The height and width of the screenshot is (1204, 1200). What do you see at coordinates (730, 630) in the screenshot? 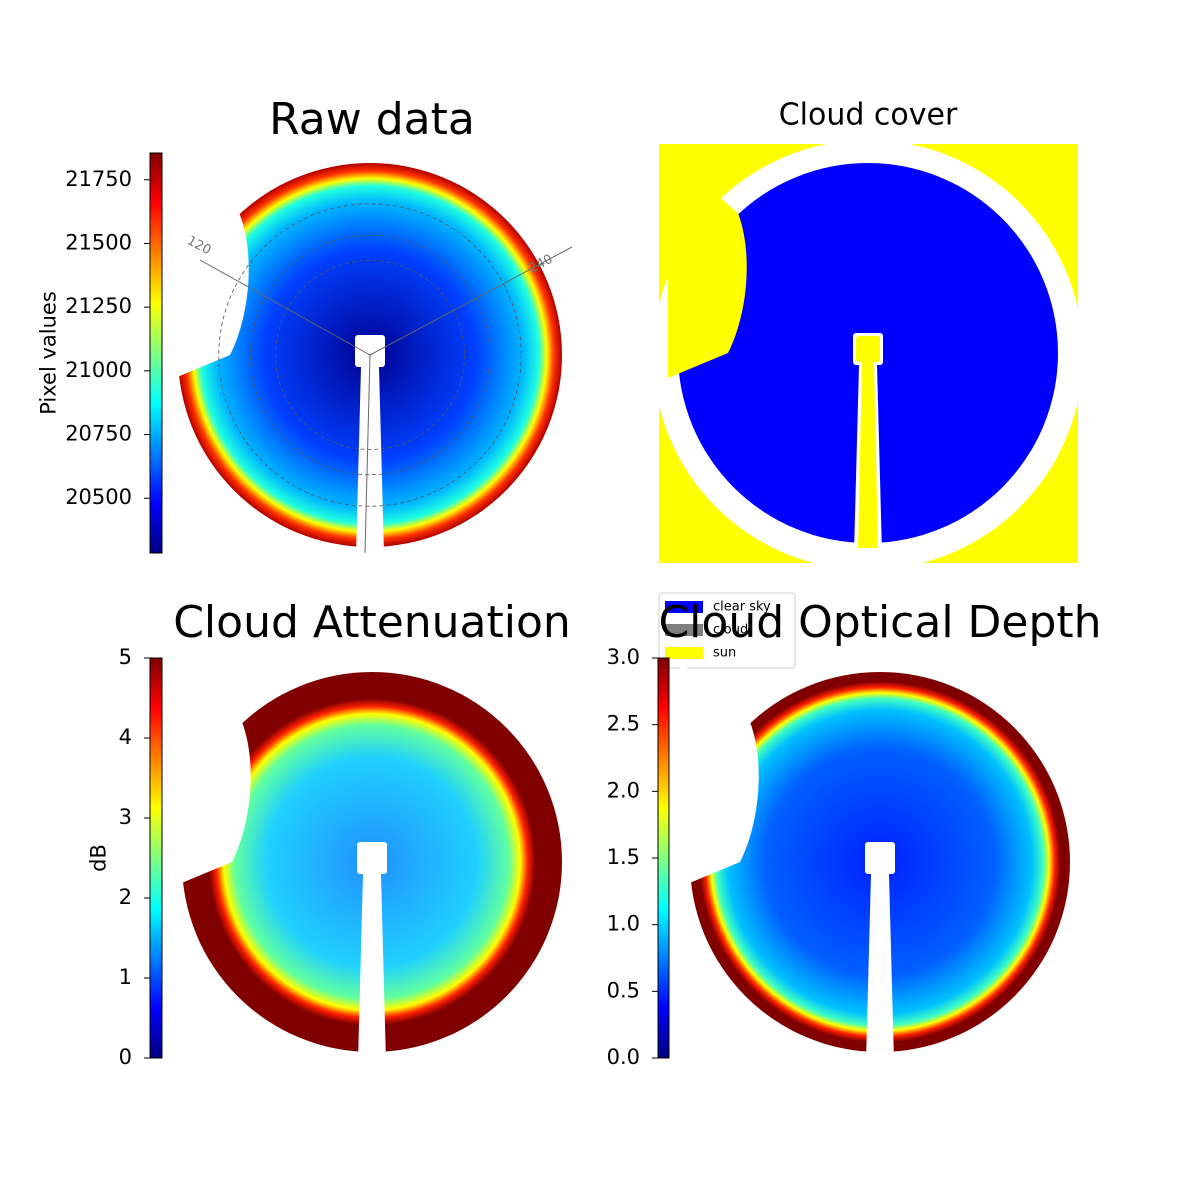
I see `legend-label: cloud` at bounding box center [730, 630].